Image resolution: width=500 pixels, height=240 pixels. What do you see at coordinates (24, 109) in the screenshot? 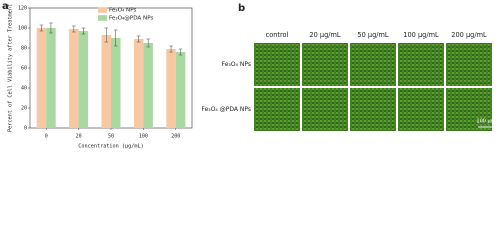
I see `y-tick-label: 20` at bounding box center [24, 109].